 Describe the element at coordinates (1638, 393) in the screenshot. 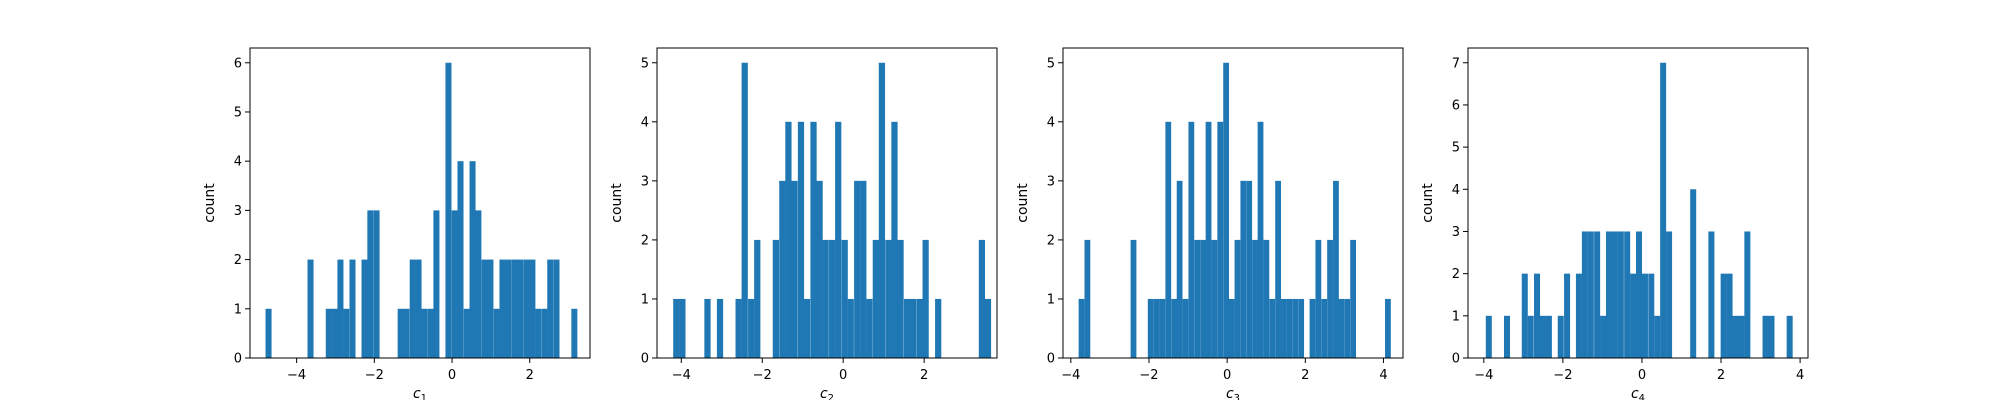

I see `x-axis-label: c4` at that location.